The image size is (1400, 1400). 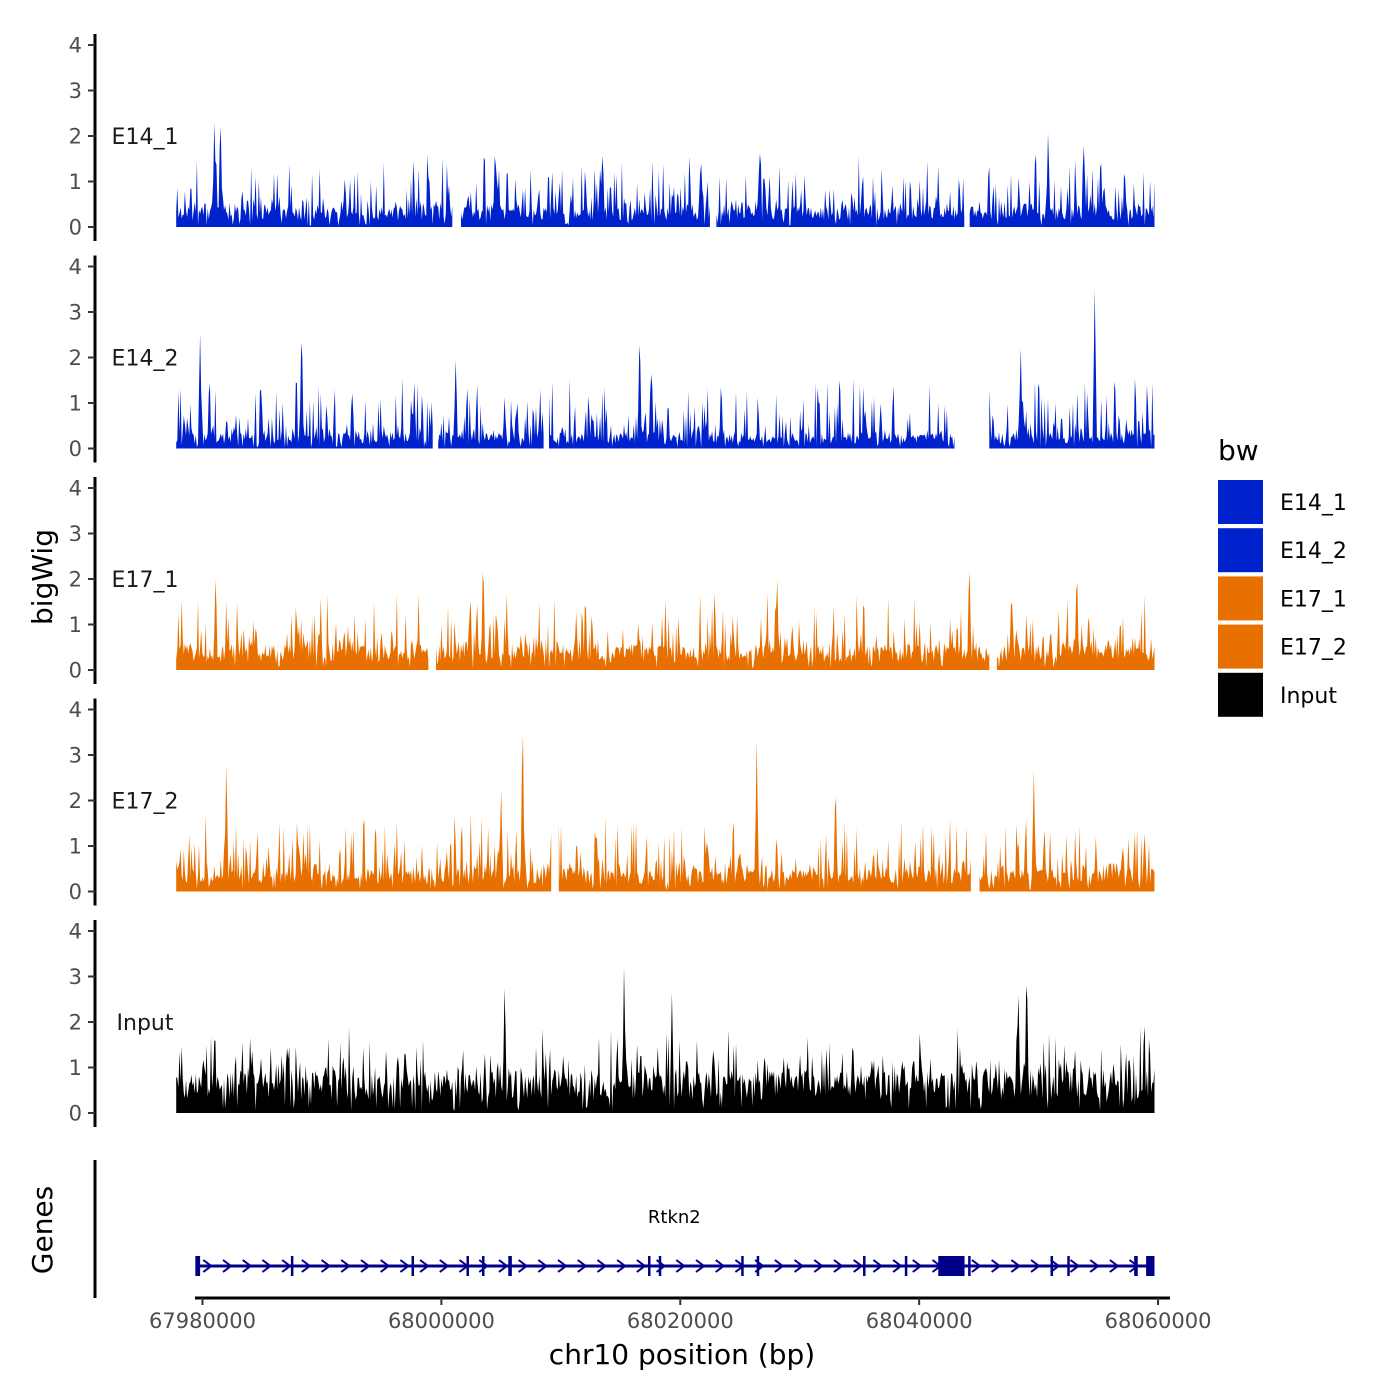 What do you see at coordinates (665, 1040) in the screenshot?
I see `signal-area-Input` at bounding box center [665, 1040].